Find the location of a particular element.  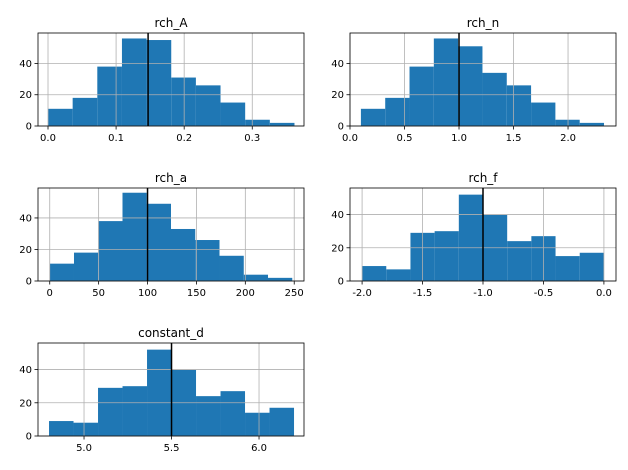

x-tick-label: 0.1 is located at coordinates (116, 138).